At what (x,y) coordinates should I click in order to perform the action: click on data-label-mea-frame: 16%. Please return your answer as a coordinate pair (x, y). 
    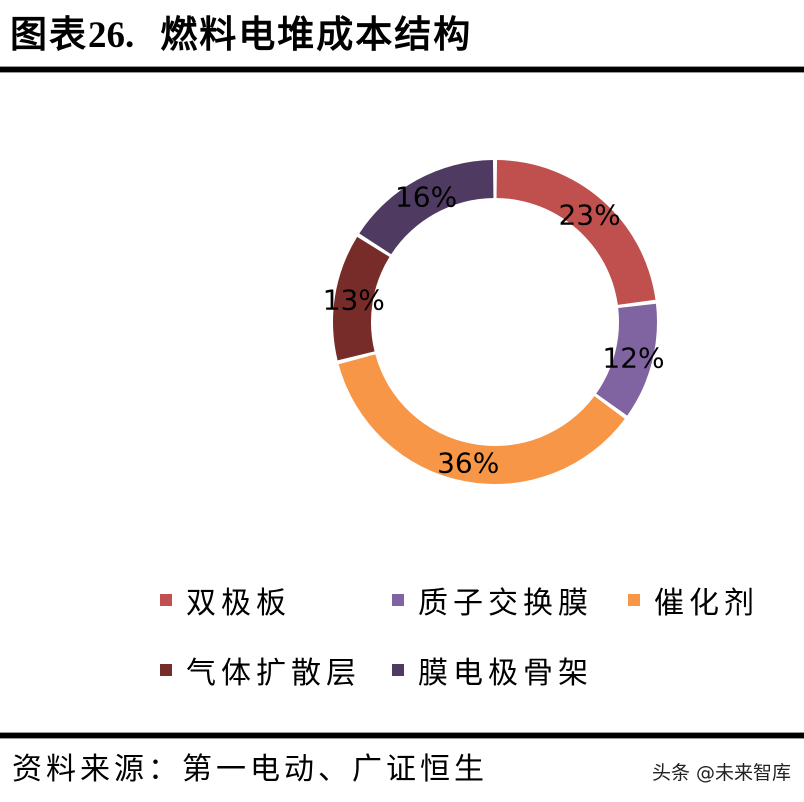
    Looking at the image, I should click on (426, 197).